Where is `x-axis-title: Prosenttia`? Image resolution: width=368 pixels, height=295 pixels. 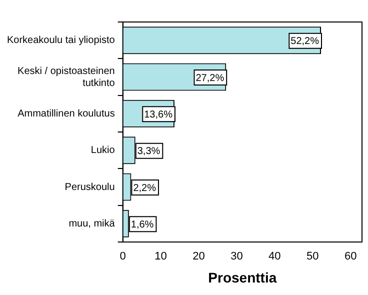 x-axis-title: Prosenttia is located at coordinates (242, 277).